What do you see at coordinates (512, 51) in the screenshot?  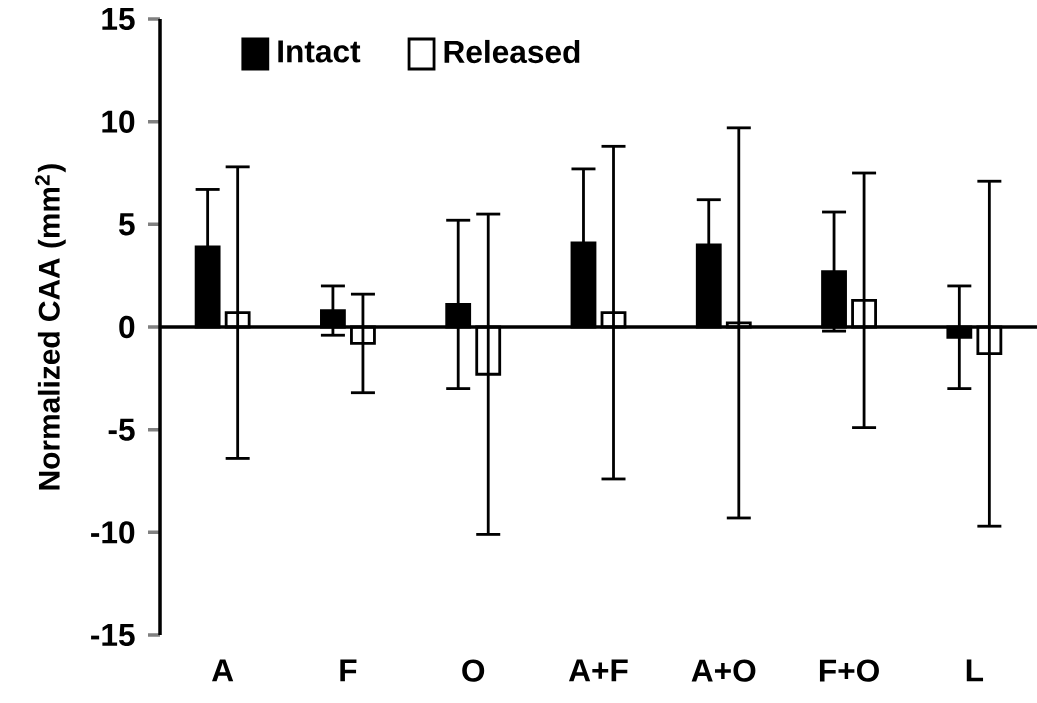 I see `legend-label: Released` at bounding box center [512, 51].